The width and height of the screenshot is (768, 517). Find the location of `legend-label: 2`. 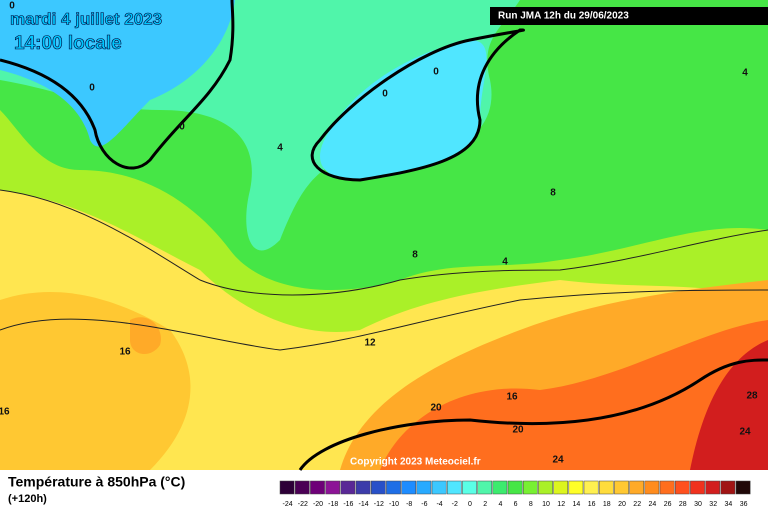

legend-label: 2 is located at coordinates (485, 504).